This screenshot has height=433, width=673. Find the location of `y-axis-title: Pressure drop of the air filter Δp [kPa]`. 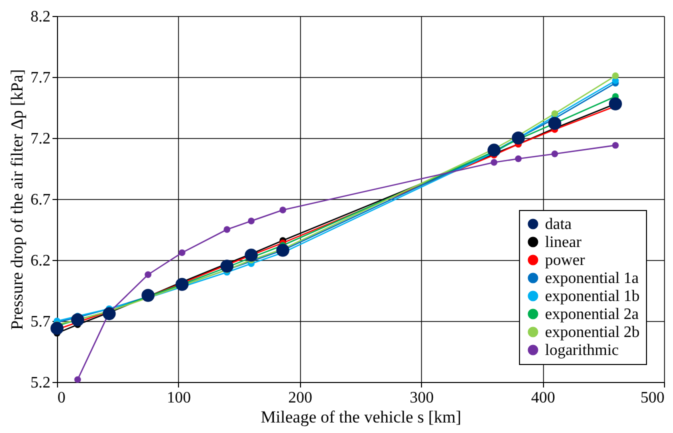

y-axis-title: Pressure drop of the air filter Δp [kPa] is located at coordinates (17, 199).